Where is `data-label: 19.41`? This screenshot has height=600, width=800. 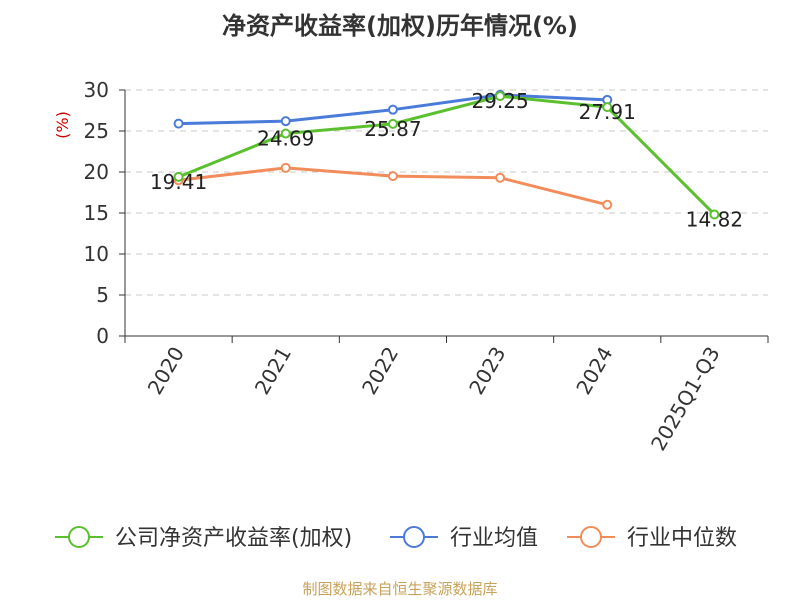
data-label: 19.41 is located at coordinates (178, 182).